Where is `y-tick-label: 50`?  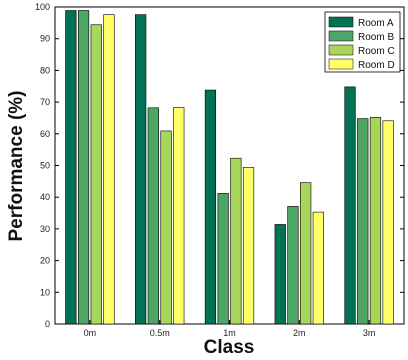
y-tick-label: 50 is located at coordinates (45, 166).